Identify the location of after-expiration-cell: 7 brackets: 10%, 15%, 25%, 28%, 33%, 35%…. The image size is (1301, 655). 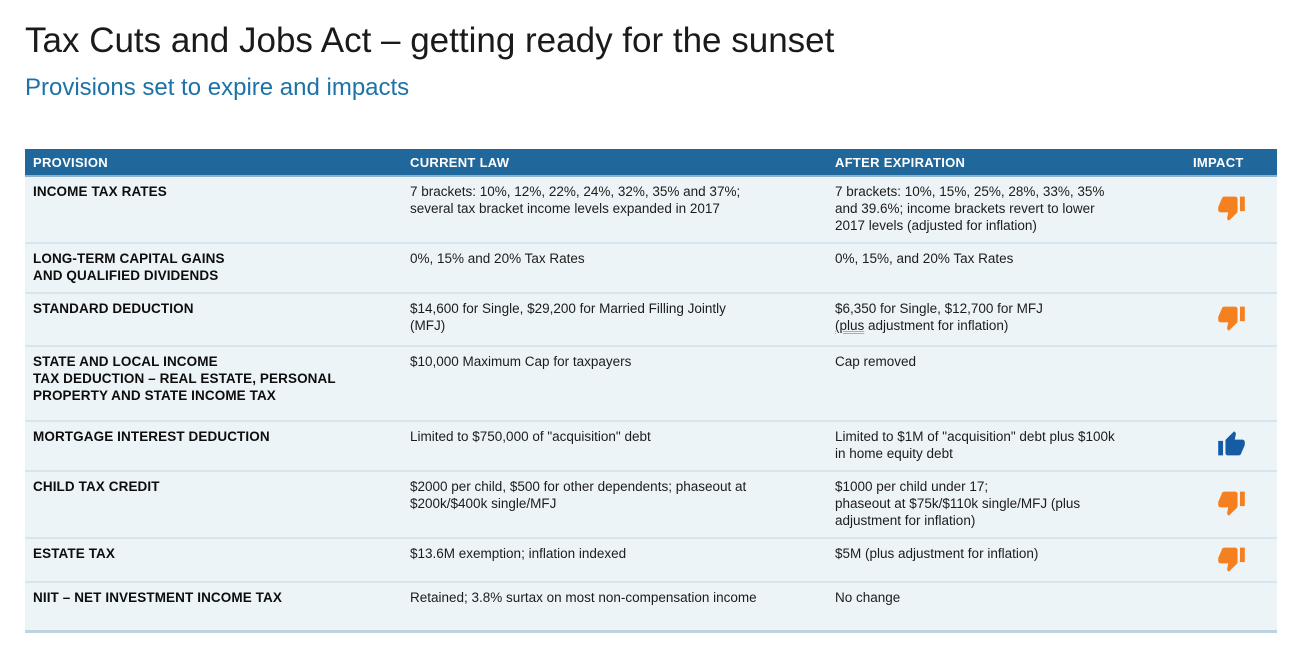
(1006, 209).